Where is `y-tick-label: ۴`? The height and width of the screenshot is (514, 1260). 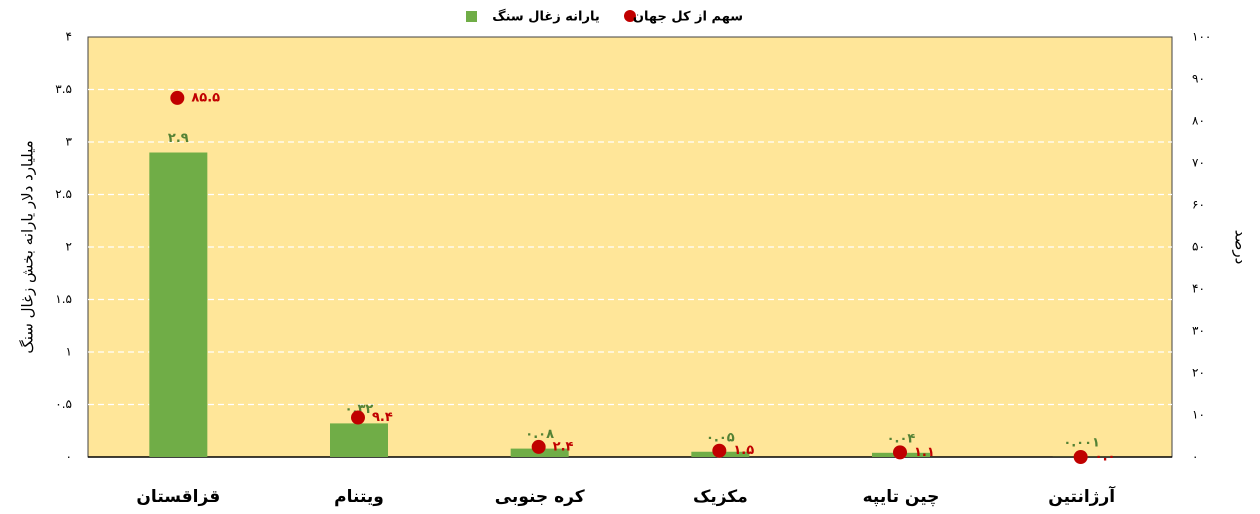
y-tick-label: ۴ is located at coordinates (69, 37).